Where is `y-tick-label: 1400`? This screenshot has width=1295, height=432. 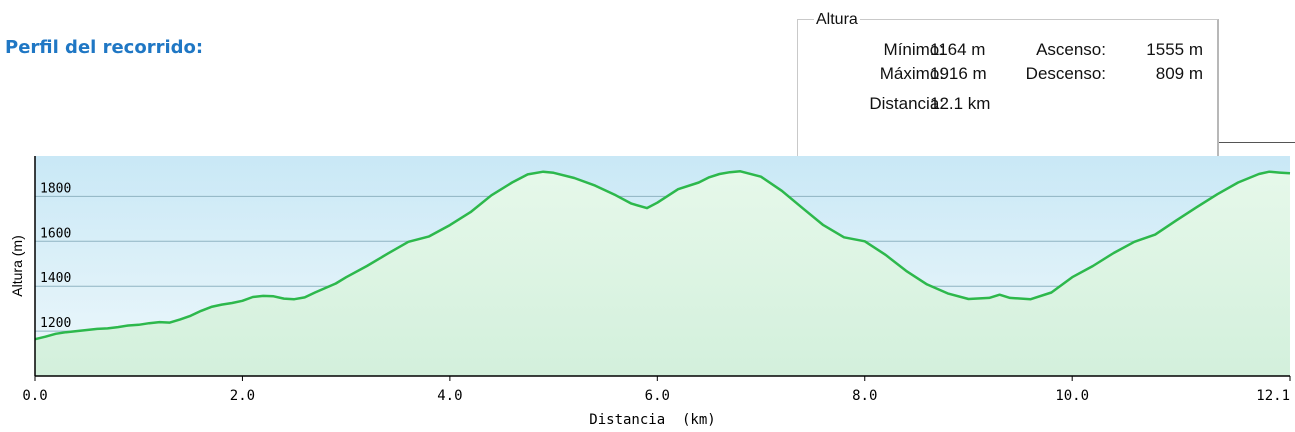
y-tick-label: 1400 is located at coordinates (55, 278).